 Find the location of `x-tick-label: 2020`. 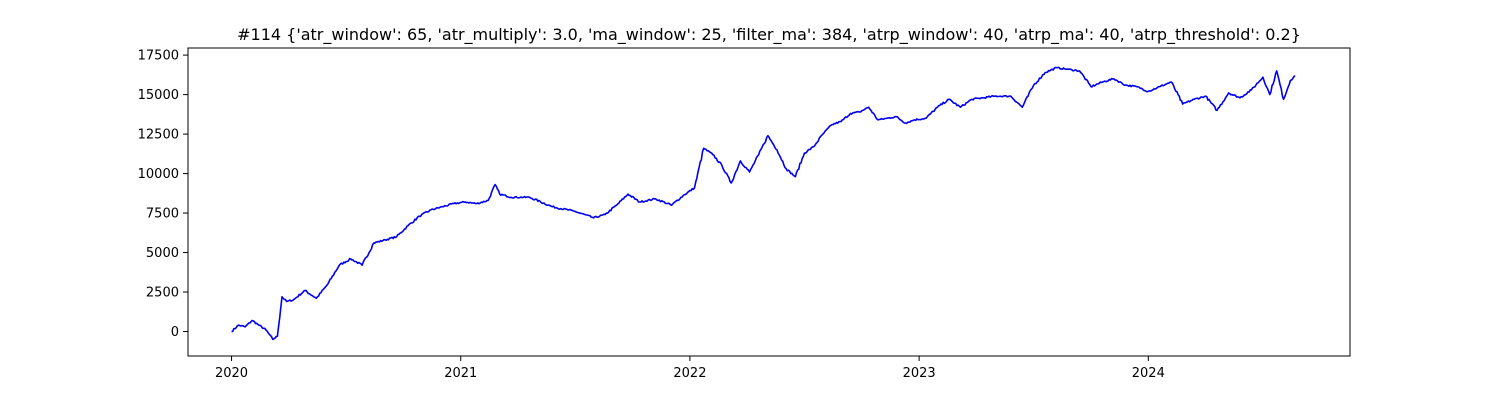

x-tick-label: 2020 is located at coordinates (231, 373).